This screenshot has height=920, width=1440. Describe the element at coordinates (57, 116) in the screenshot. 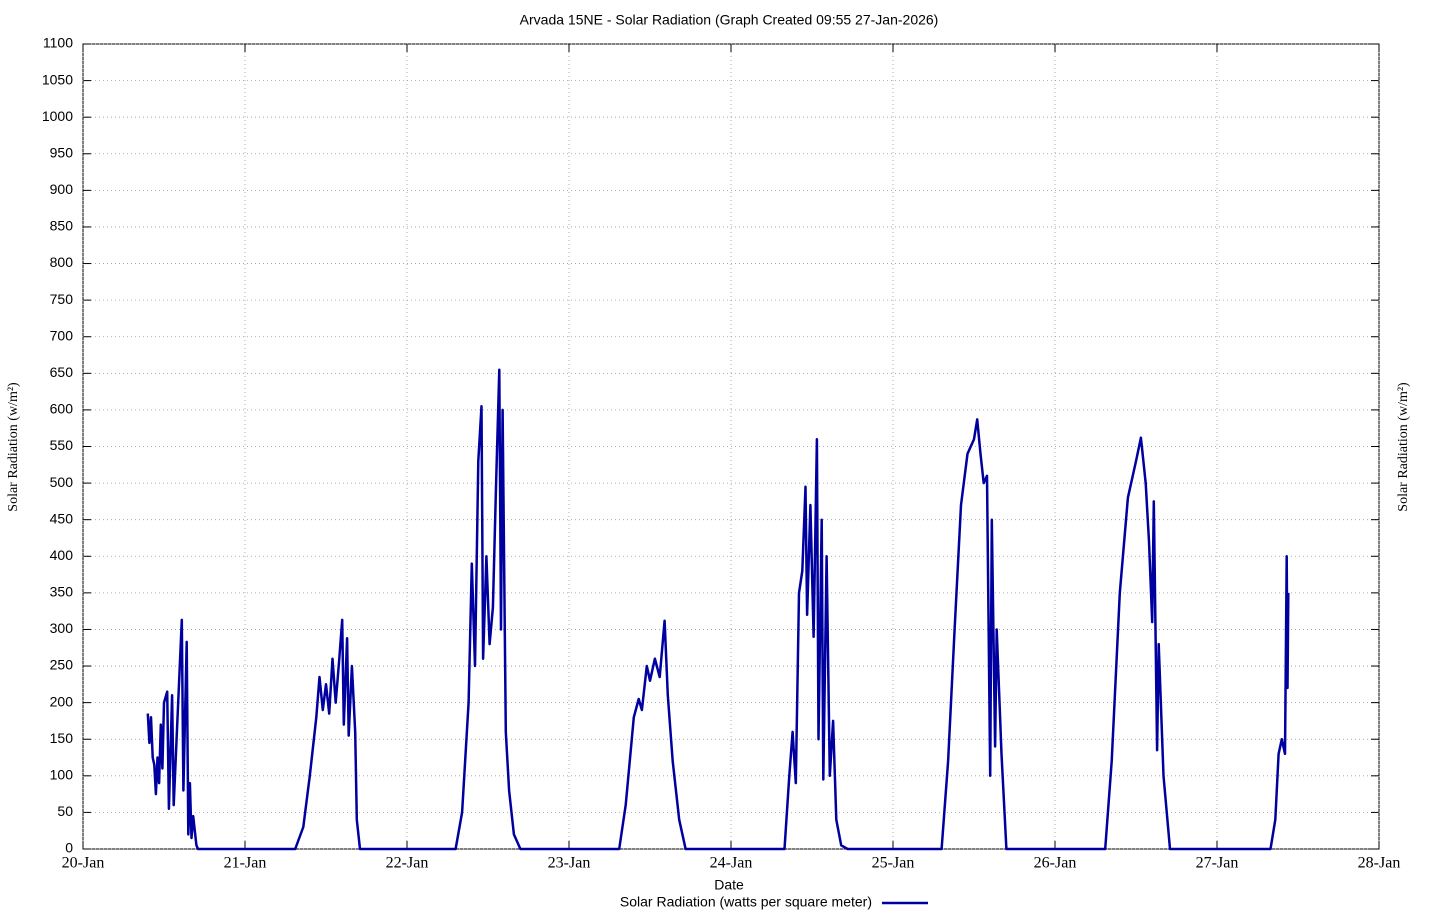

I see `y-tick-label: 1000` at that location.